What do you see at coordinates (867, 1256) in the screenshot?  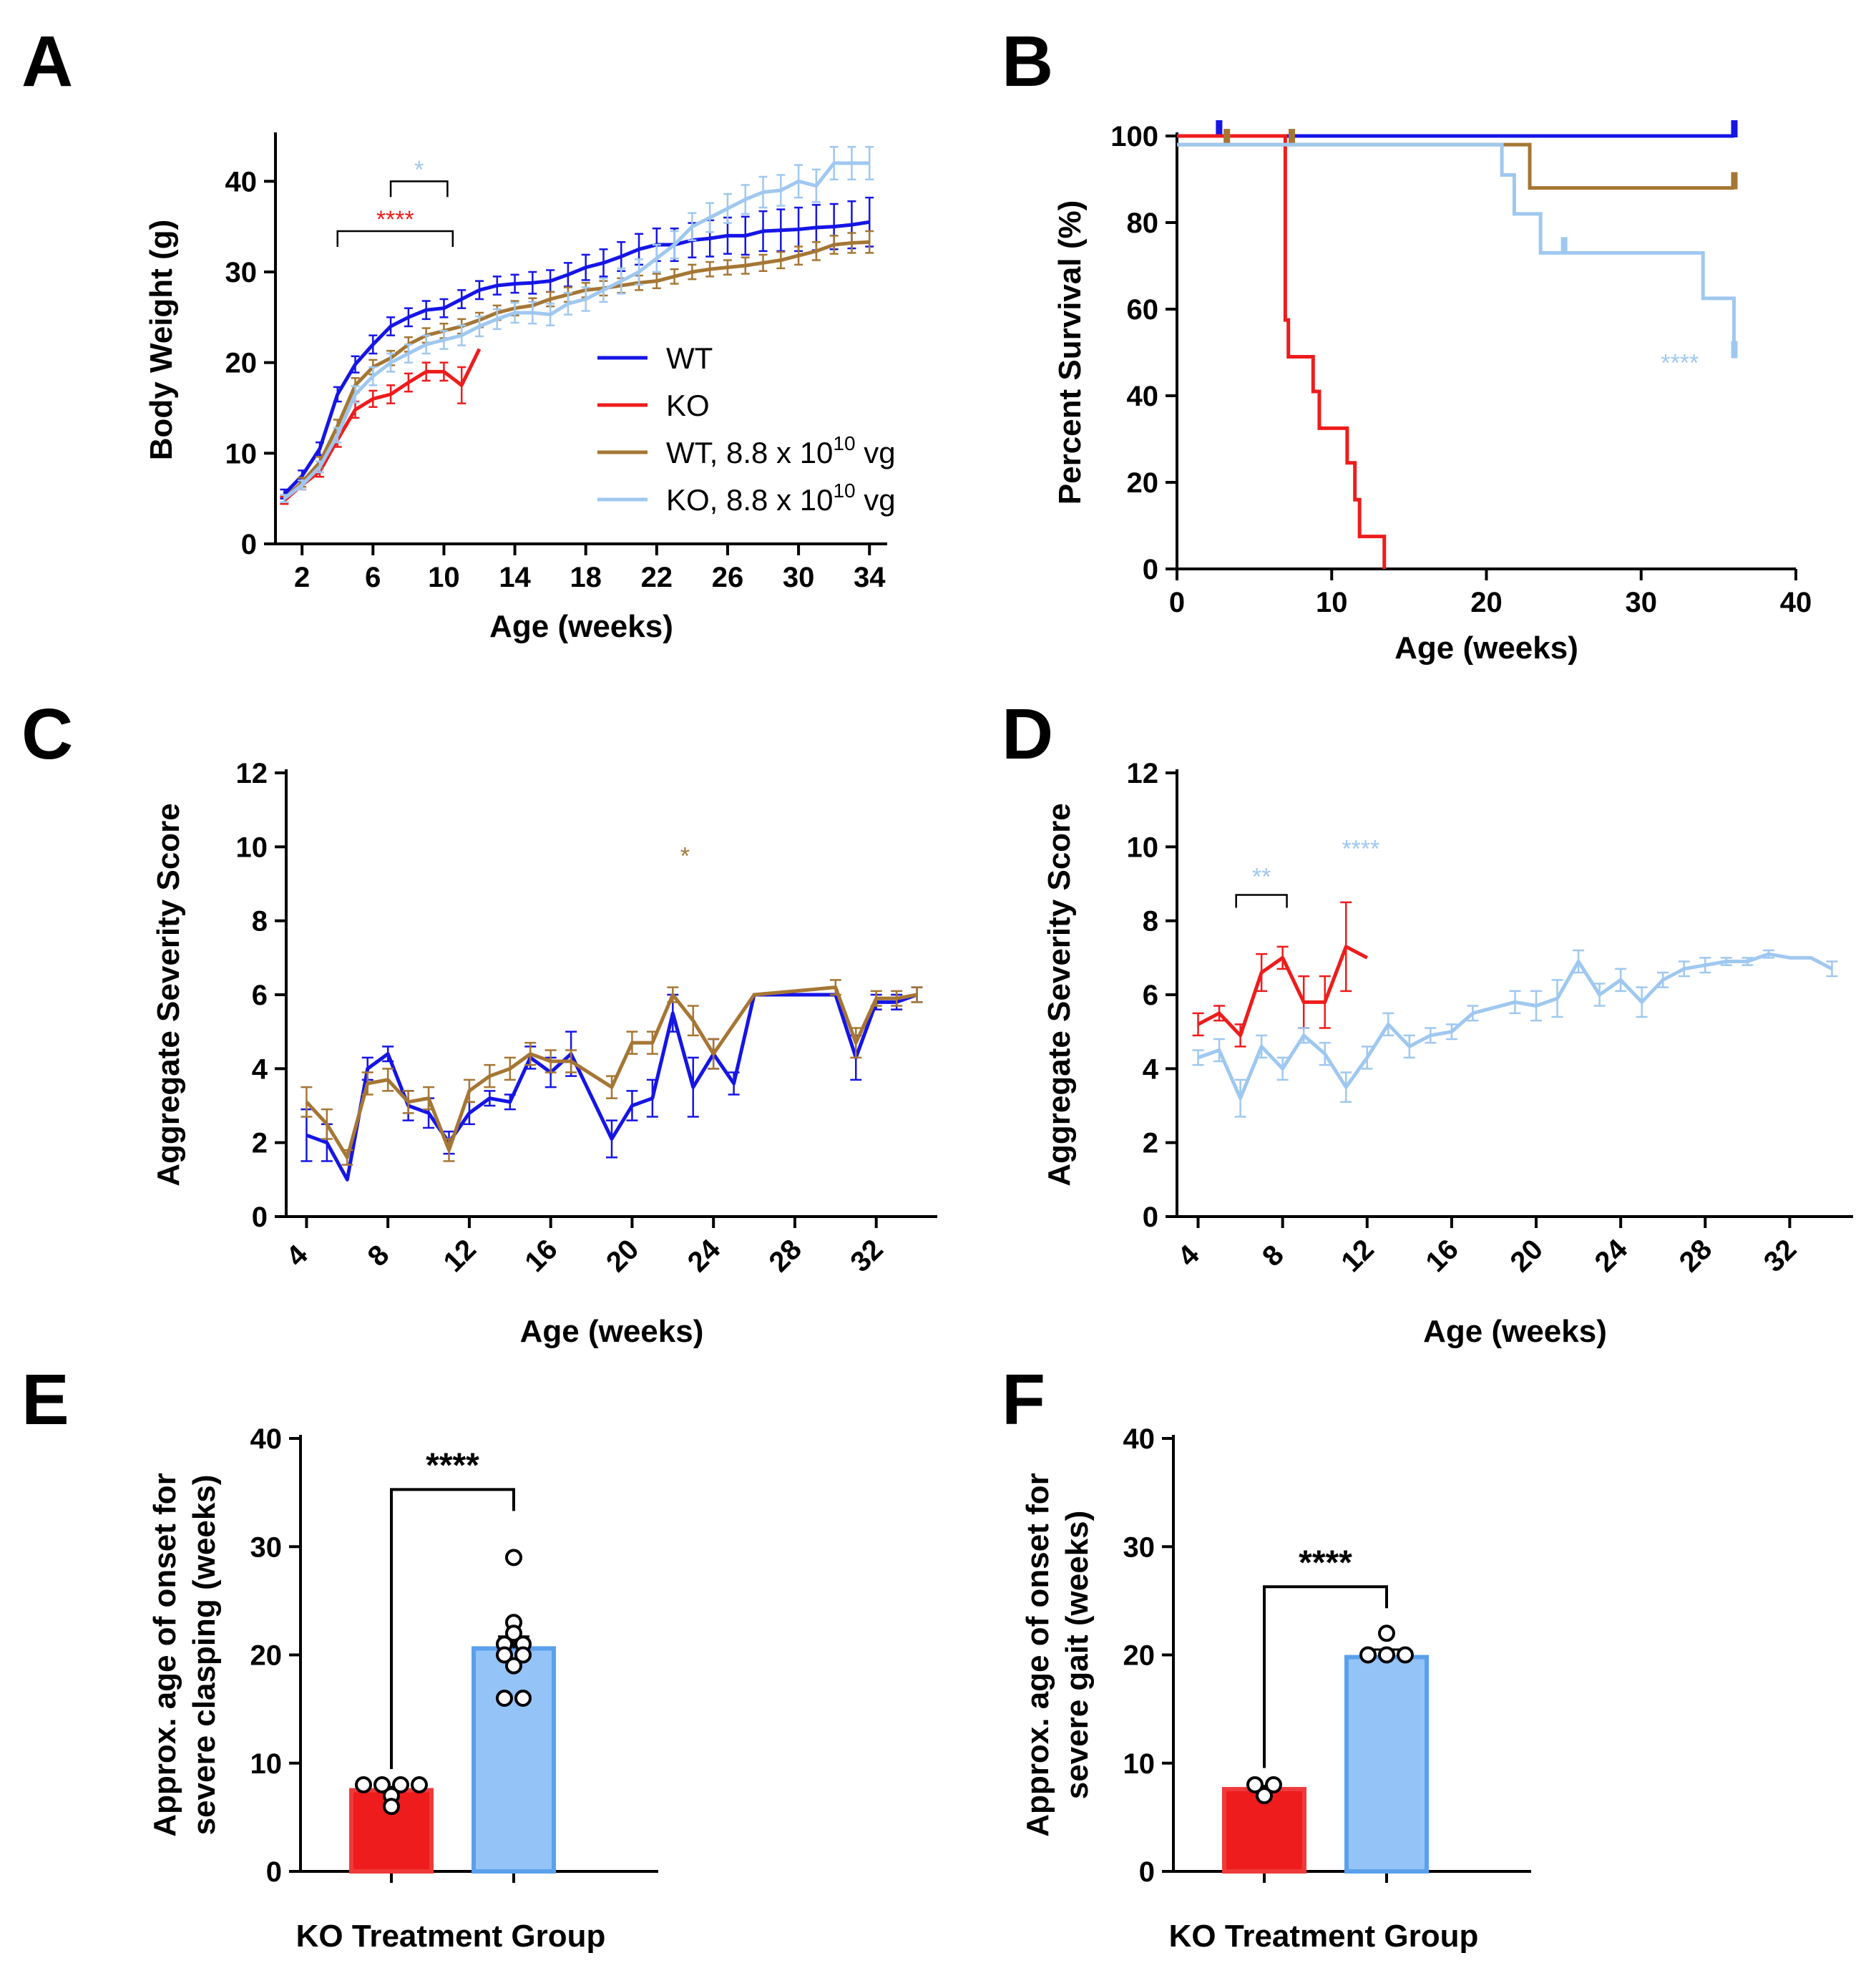 I see `x-tick-label: 32` at bounding box center [867, 1256].